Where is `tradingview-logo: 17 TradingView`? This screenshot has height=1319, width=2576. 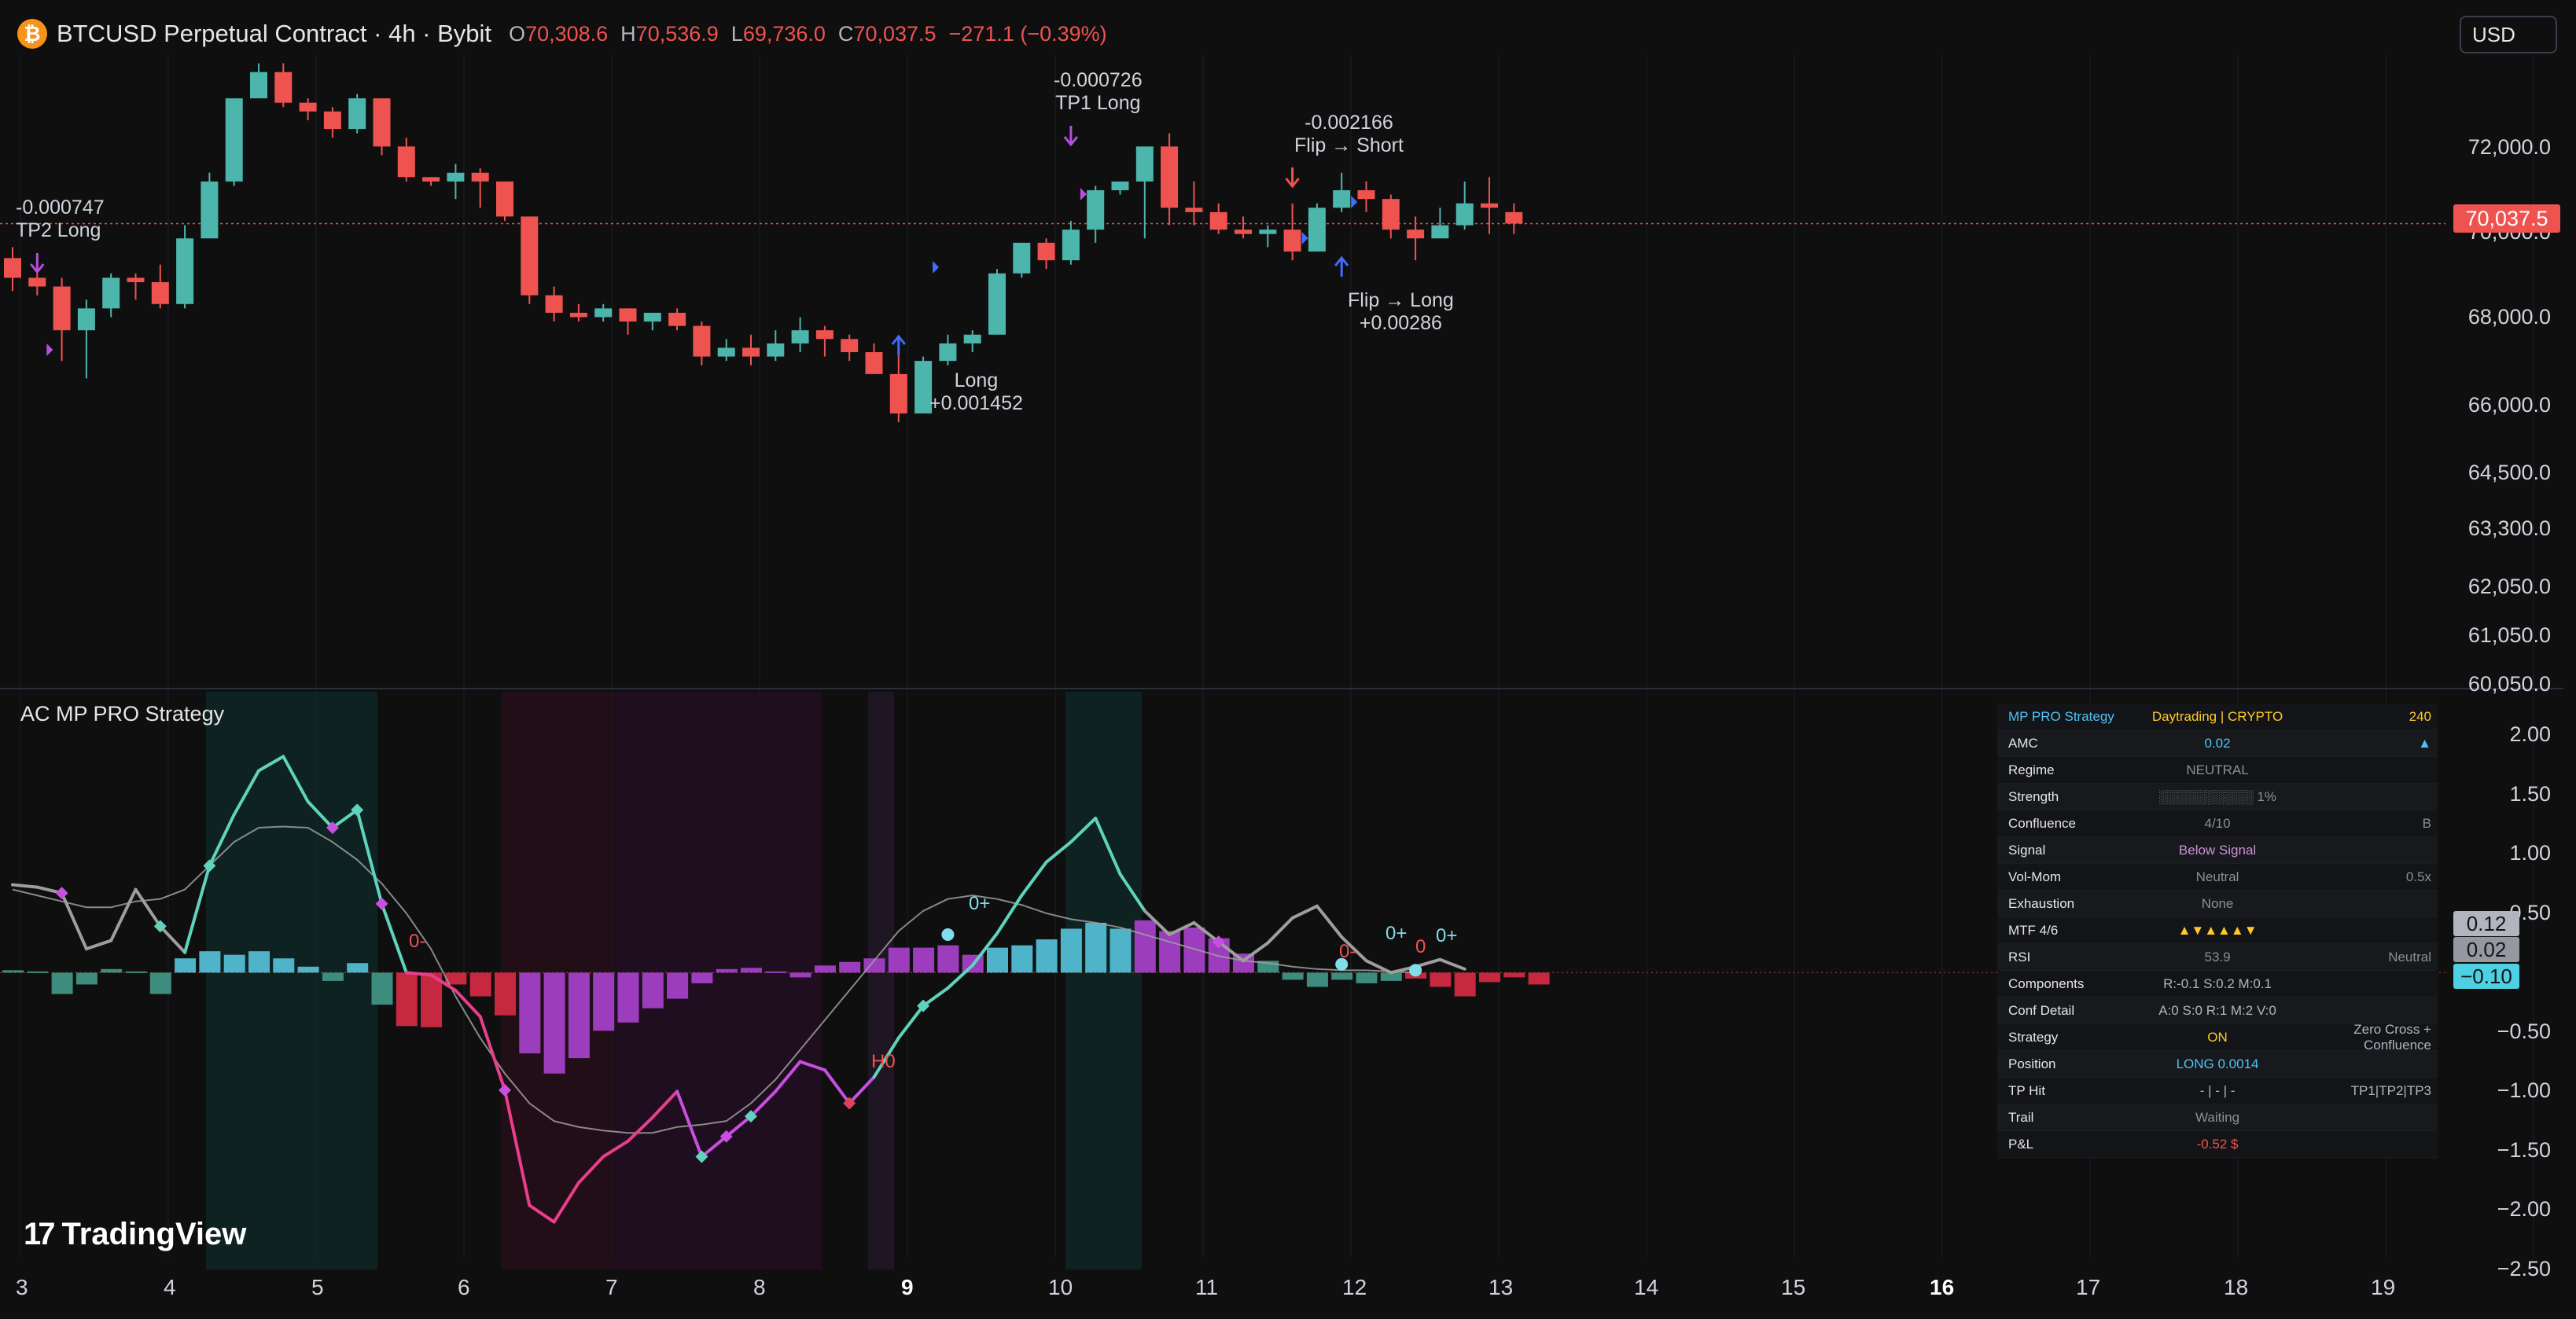
tradingview-logo: 17 TradingView is located at coordinates (135, 1234).